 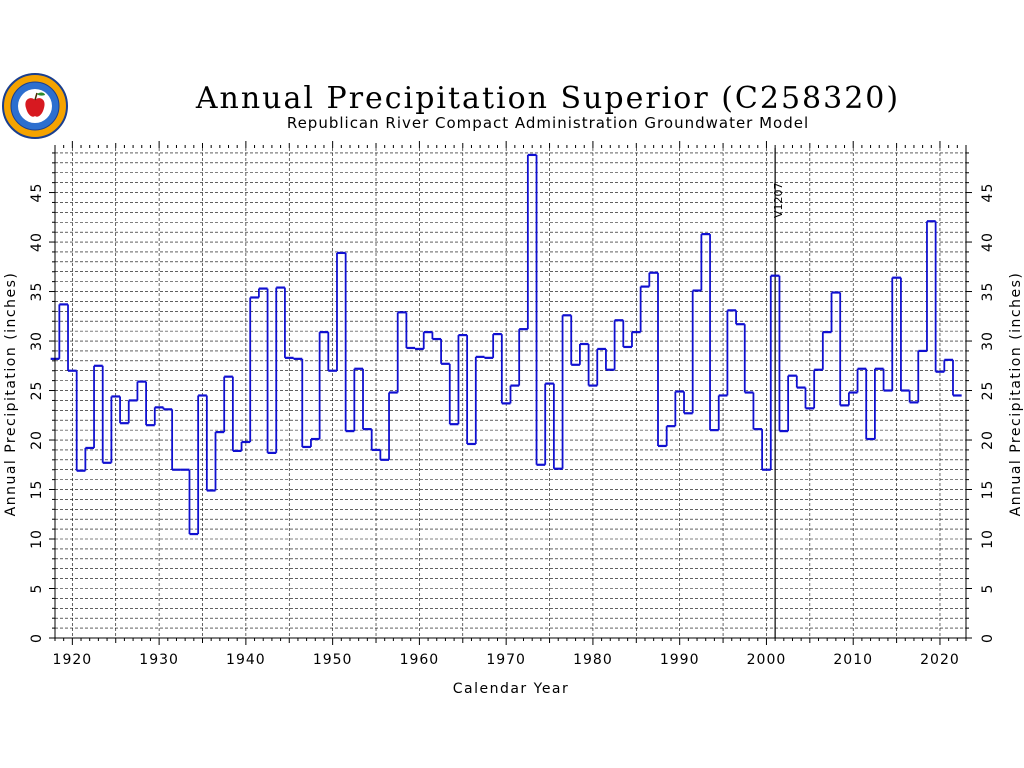 I want to click on chart-title: Annual Precipitation Superior (C258320), so click(x=547, y=98).